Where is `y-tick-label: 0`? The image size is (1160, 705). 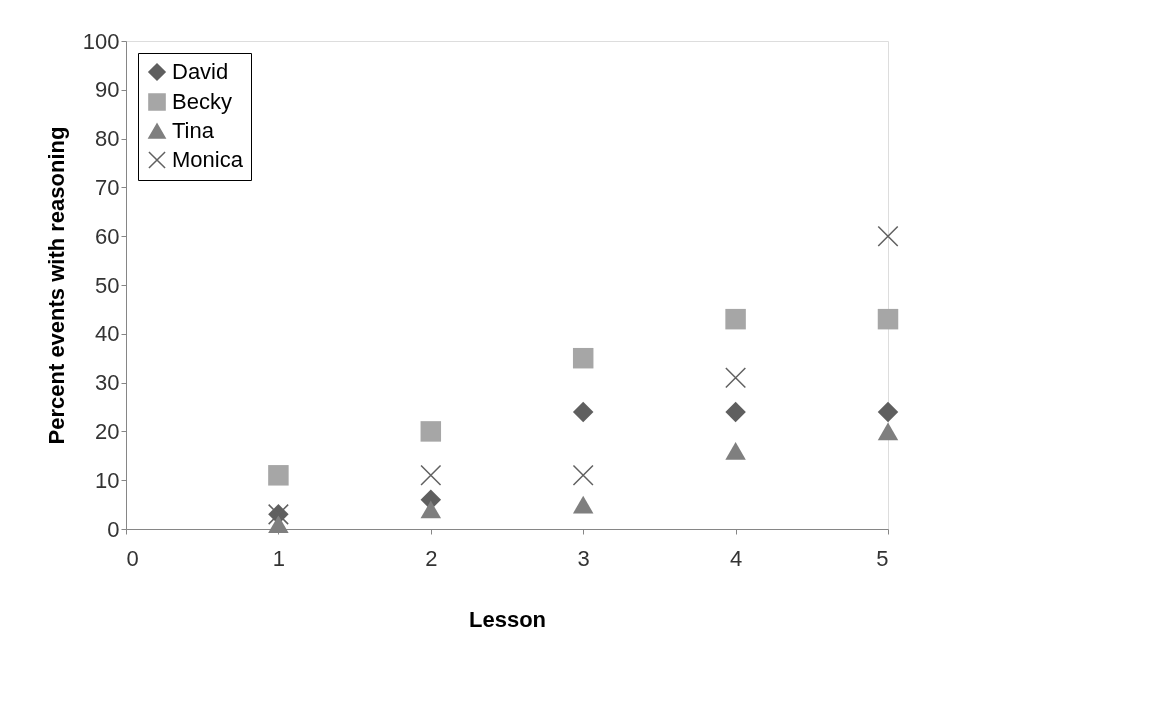 y-tick-label: 0 is located at coordinates (113, 529).